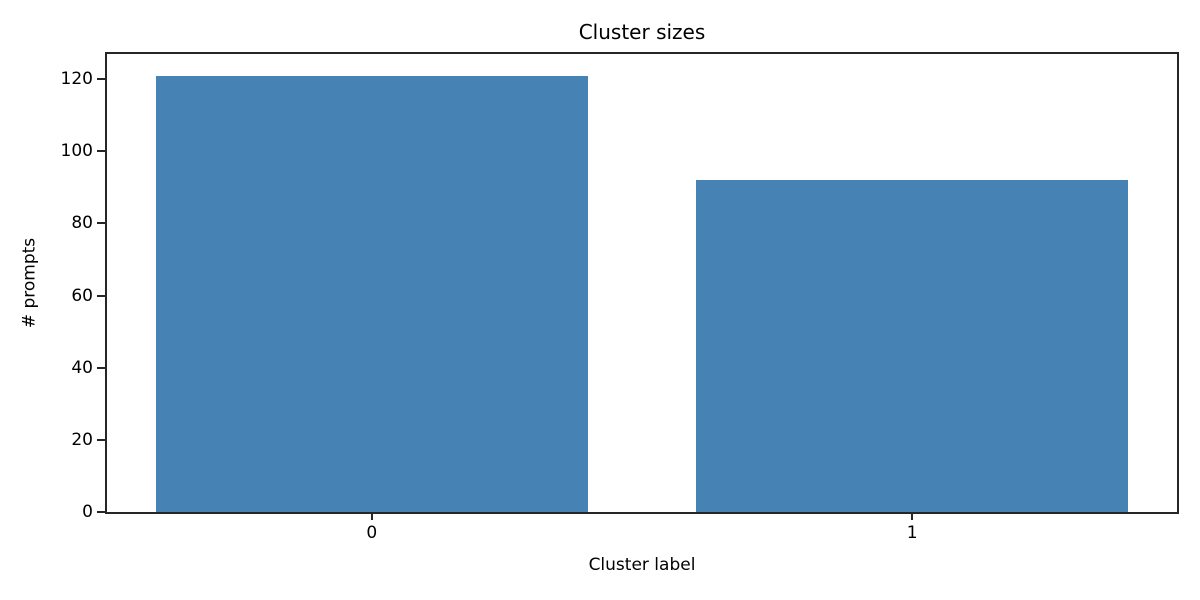 This screenshot has height=600, width=1200. Describe the element at coordinates (642, 565) in the screenshot. I see `x-axis-label: Cluster label` at that location.